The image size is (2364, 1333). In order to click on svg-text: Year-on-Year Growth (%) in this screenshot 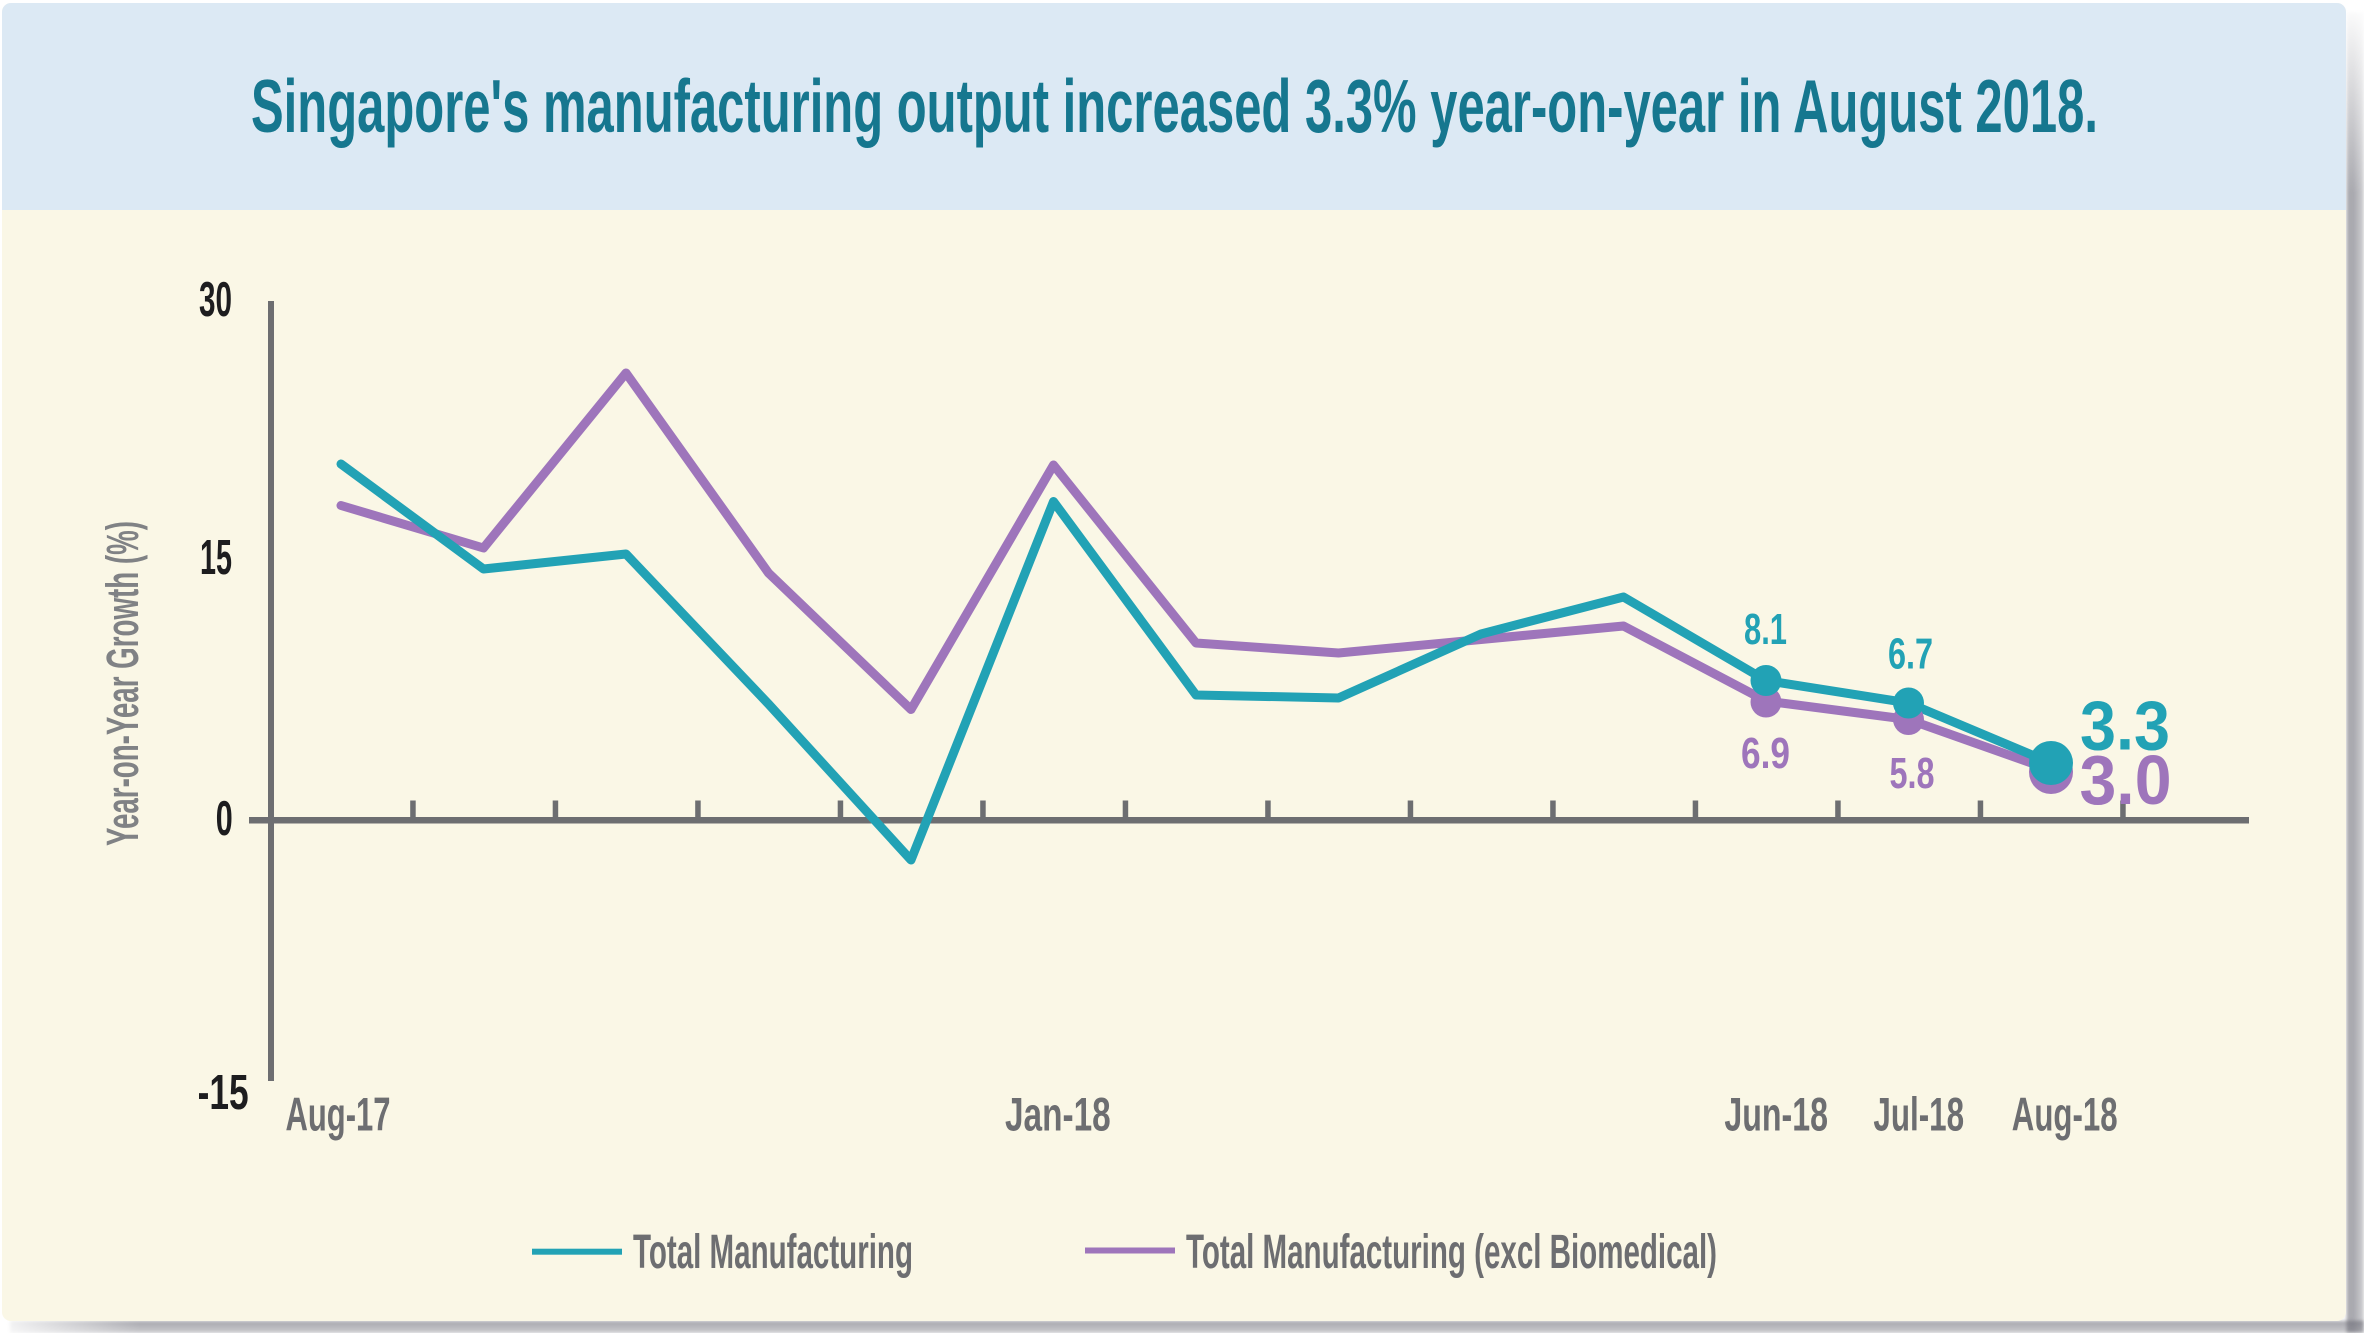, I will do `click(122, 683)`.